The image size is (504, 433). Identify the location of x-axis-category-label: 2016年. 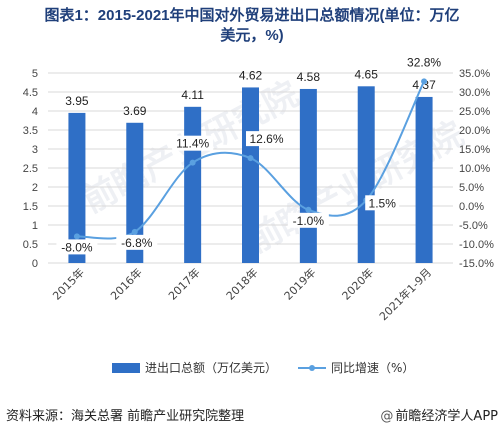
(125, 283).